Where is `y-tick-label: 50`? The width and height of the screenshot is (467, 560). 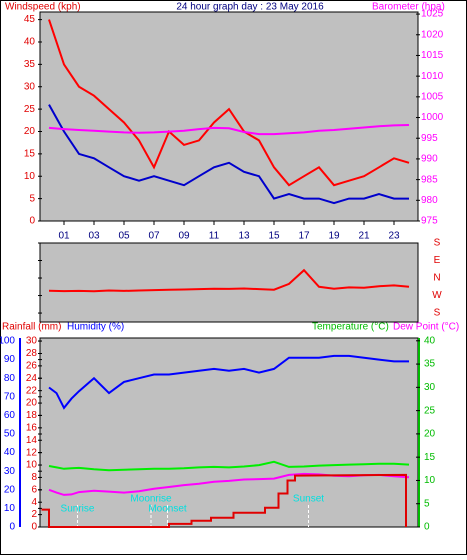 y-tick-label: 50 is located at coordinates (10, 434).